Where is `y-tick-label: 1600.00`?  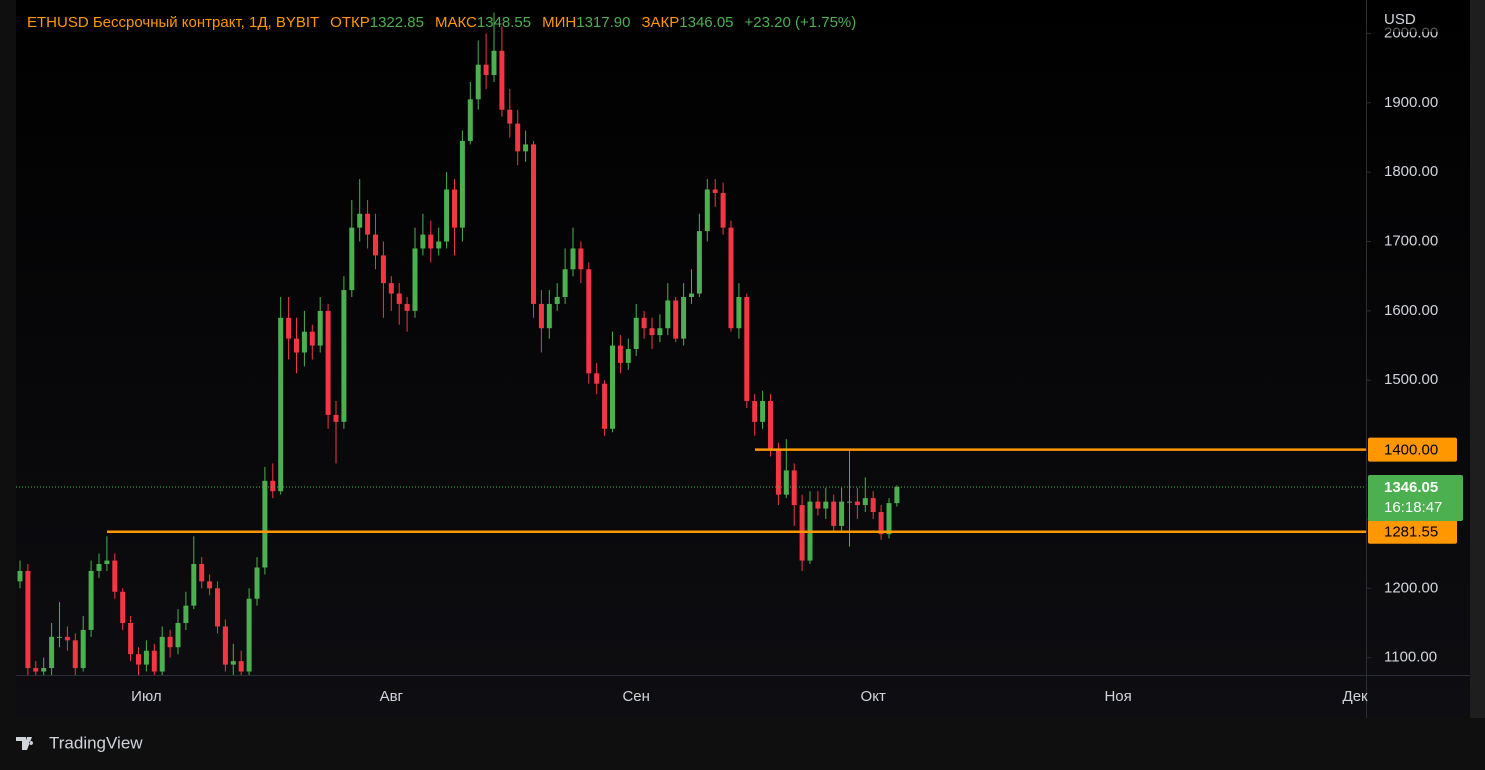 y-tick-label: 1600.00 is located at coordinates (1411, 310).